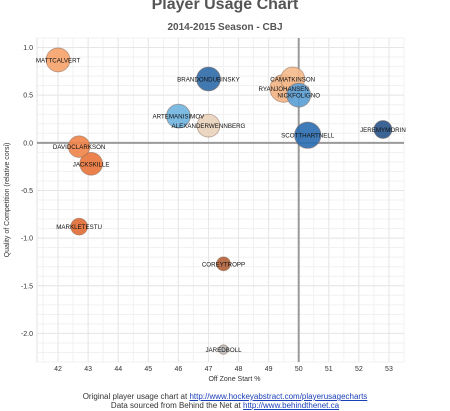  I want to click on y-axis-title: Quality of Competition (relative corsi), so click(7, 200).